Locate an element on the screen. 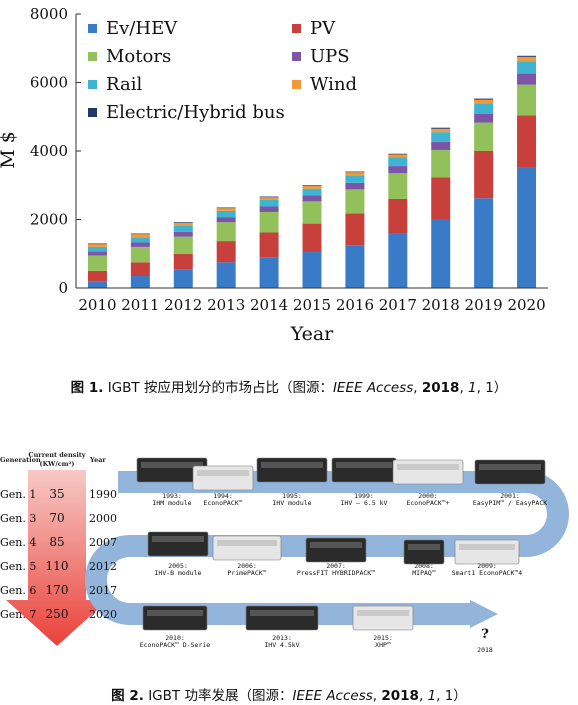 This screenshot has width=578, height=705. bar-2011-pv is located at coordinates (140, 269).